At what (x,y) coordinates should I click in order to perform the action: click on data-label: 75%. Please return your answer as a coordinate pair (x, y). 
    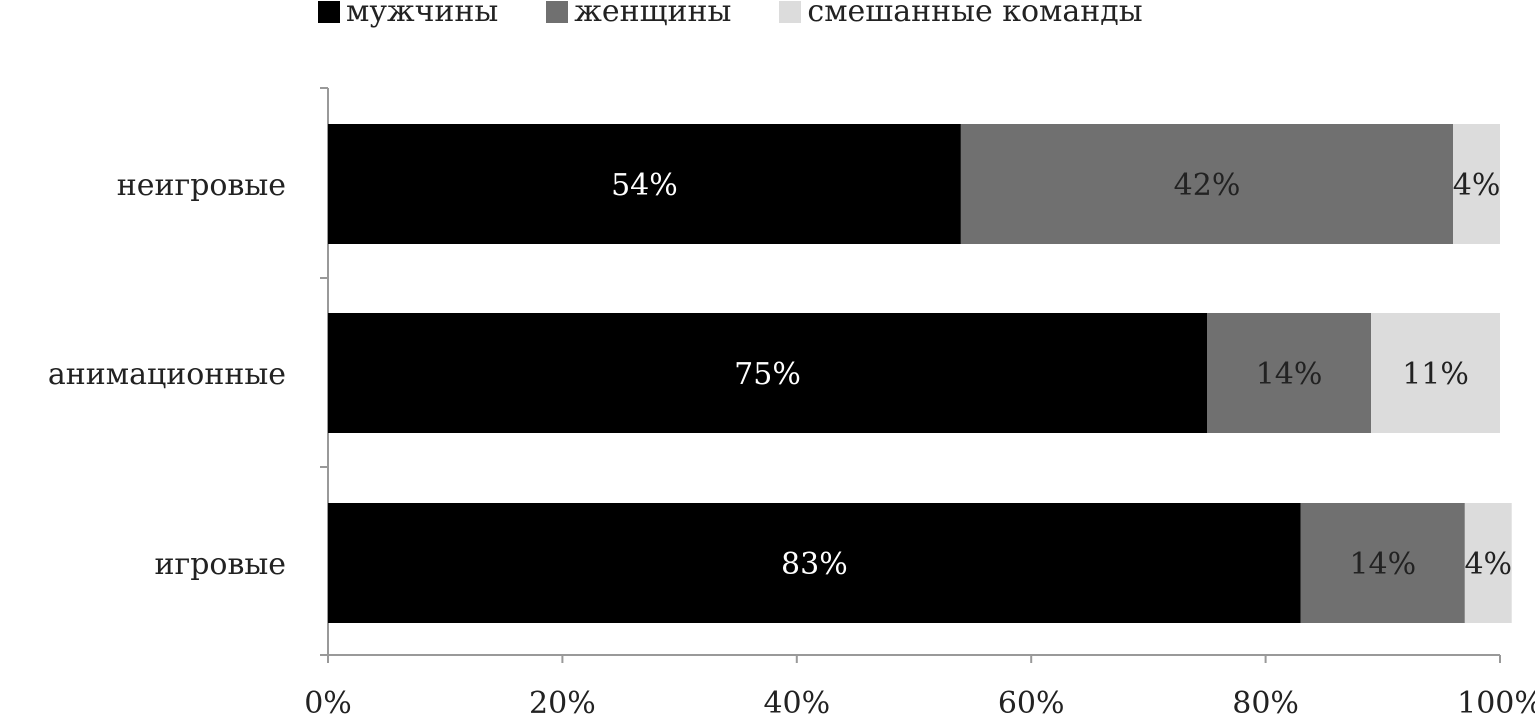
    Looking at the image, I should click on (767, 374).